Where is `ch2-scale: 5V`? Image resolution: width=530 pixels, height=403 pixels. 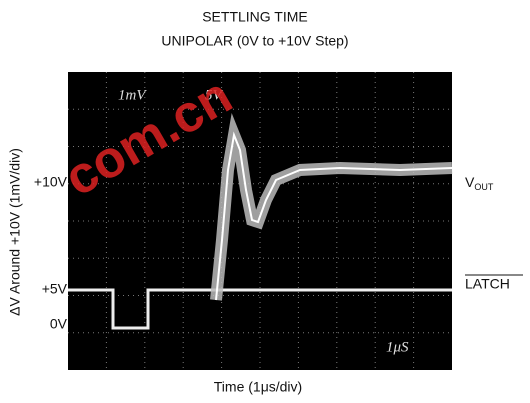 ch2-scale: 5V is located at coordinates (214, 95).